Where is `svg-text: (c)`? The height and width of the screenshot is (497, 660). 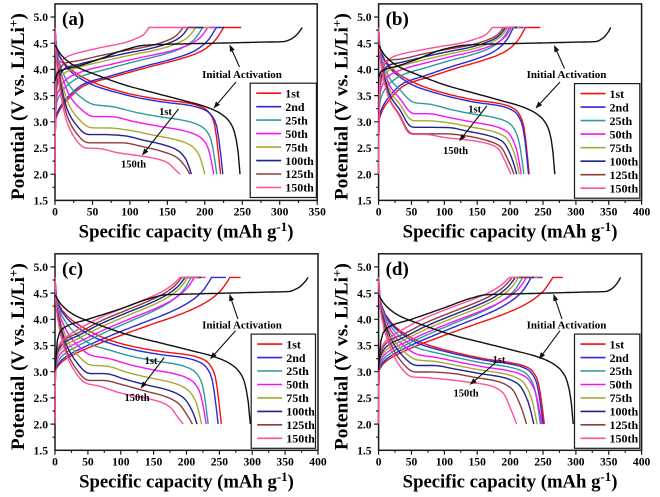
svg-text: (c) is located at coordinates (72, 269).